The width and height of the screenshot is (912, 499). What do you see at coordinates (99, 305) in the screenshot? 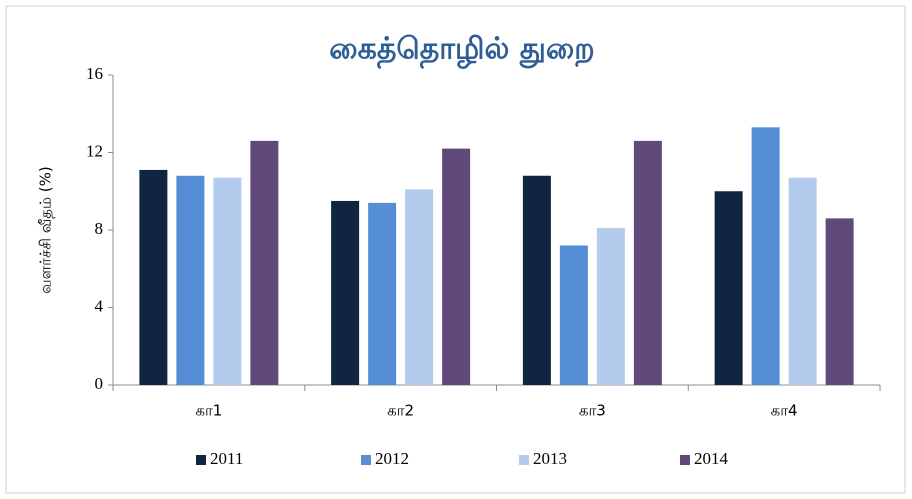
I see `y-tick-label: 4` at bounding box center [99, 305].